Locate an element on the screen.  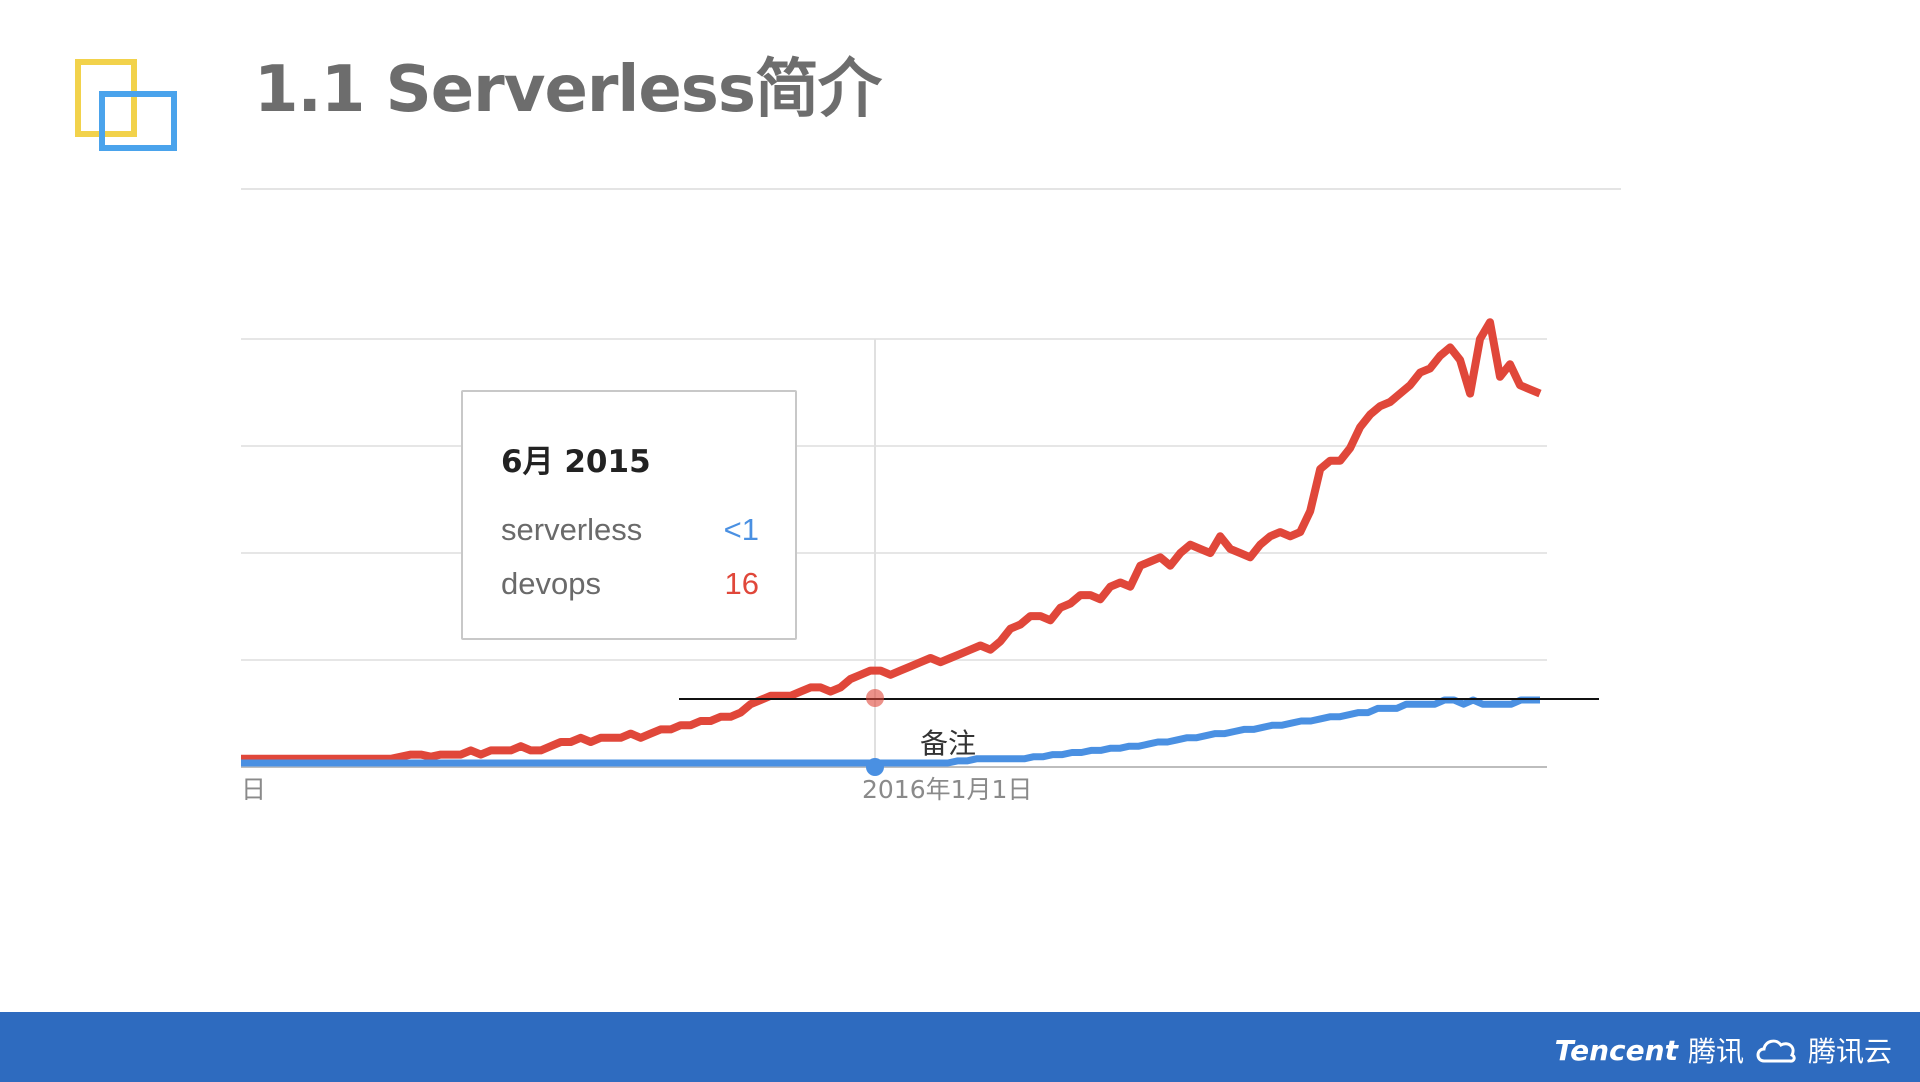
tooltip-series-name: devops is located at coordinates (551, 583).